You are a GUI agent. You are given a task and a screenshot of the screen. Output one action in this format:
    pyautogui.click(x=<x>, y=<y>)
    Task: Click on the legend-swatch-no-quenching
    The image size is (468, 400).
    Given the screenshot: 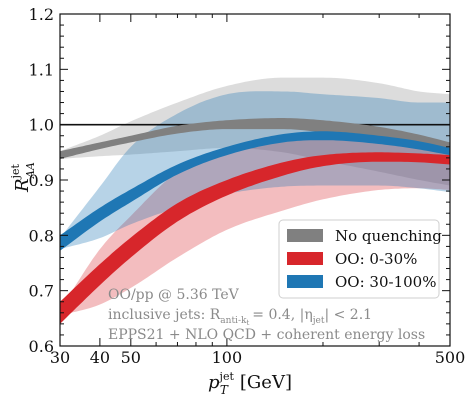 What is the action you would take?
    pyautogui.click(x=305, y=235)
    